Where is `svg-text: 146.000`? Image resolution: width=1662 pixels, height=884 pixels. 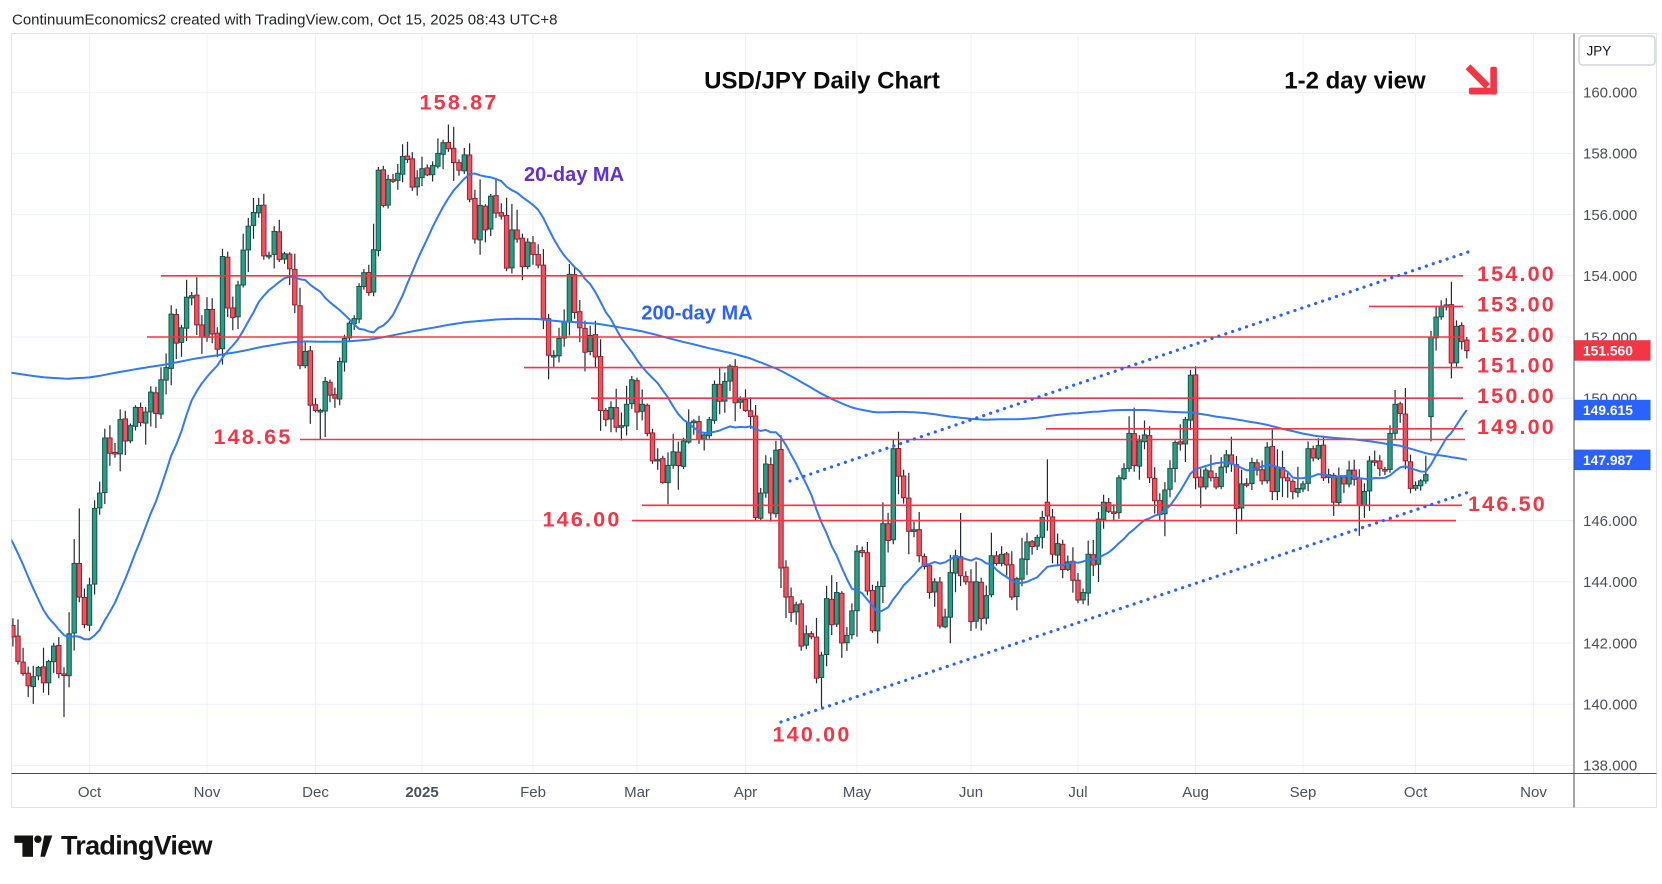 svg-text: 146.000 is located at coordinates (1610, 521).